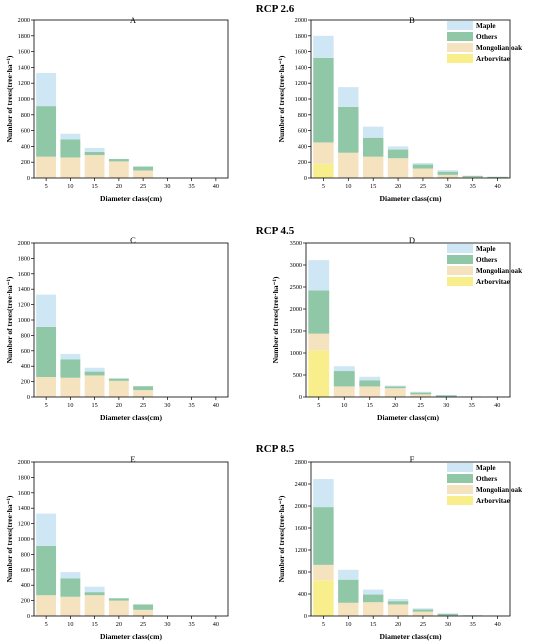  Describe the element at coordinates (296, 287) in the screenshot. I see `y-tick-label: 2500` at that location.